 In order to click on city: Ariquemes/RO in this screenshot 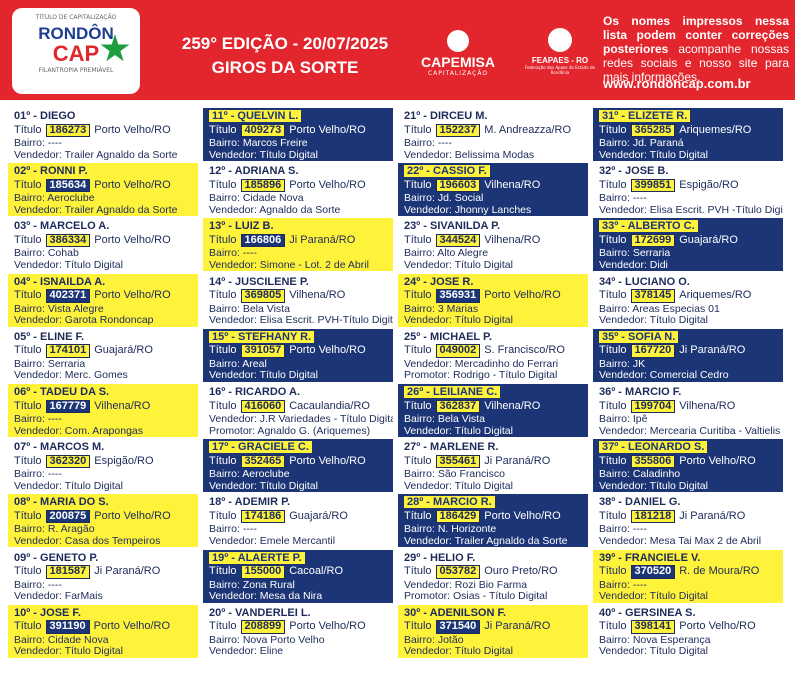, I will do `click(715, 295)`.